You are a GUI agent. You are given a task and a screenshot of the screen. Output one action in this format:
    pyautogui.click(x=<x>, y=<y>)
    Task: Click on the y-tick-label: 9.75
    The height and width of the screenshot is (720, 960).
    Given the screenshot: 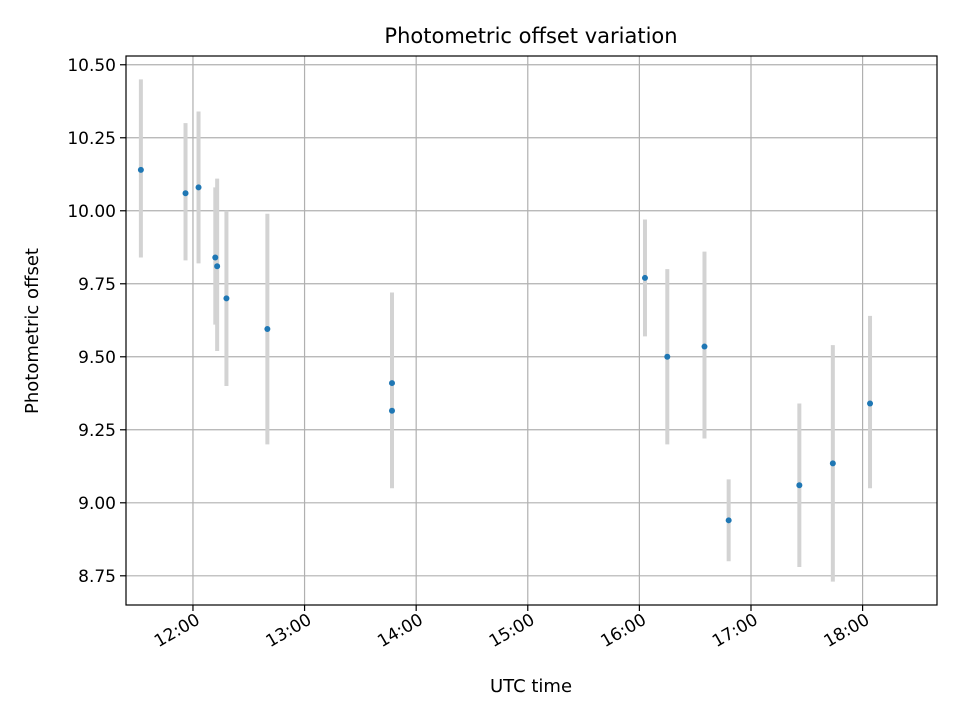 What is the action you would take?
    pyautogui.click(x=97, y=285)
    